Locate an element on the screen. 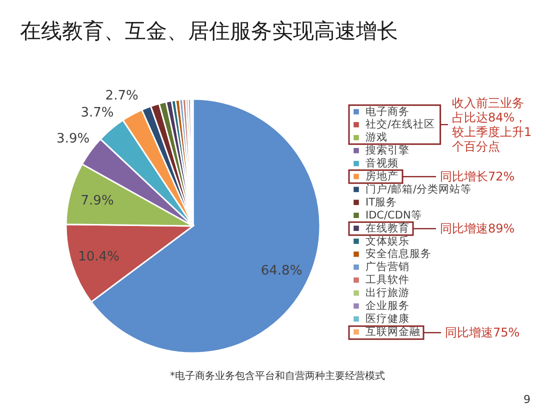  text: 收入前三业务 is located at coordinates (488, 103).